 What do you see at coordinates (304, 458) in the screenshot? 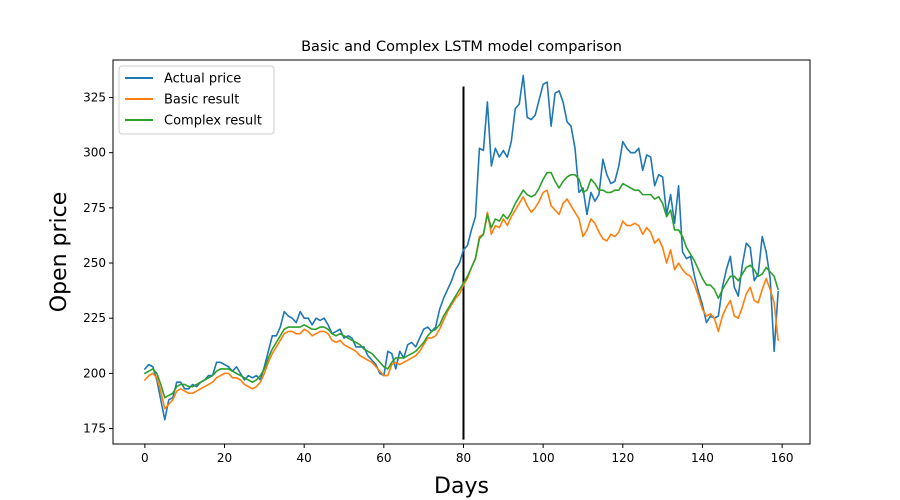
I see `x-tick-label: 40` at bounding box center [304, 458].